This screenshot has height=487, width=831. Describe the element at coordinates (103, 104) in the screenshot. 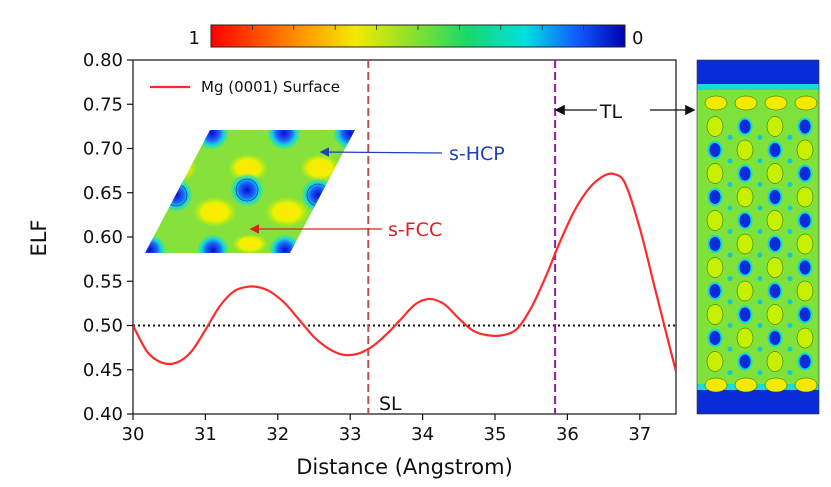

I see `y-tick-label: 0.75` at that location.